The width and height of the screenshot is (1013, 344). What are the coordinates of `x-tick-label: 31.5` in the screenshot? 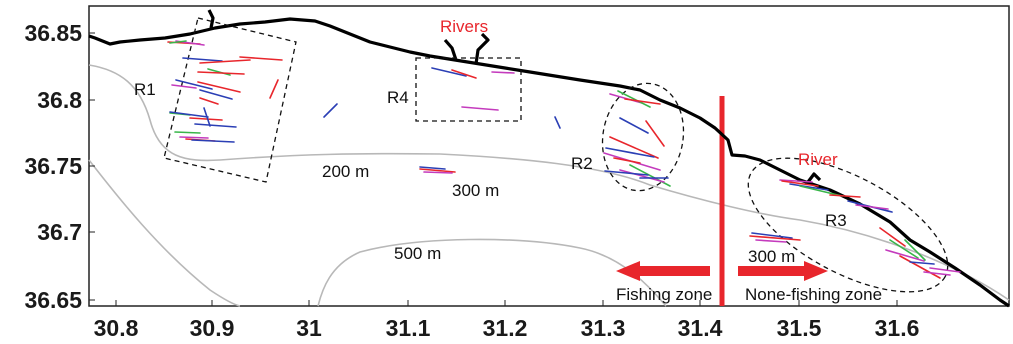 It's located at (799, 328).